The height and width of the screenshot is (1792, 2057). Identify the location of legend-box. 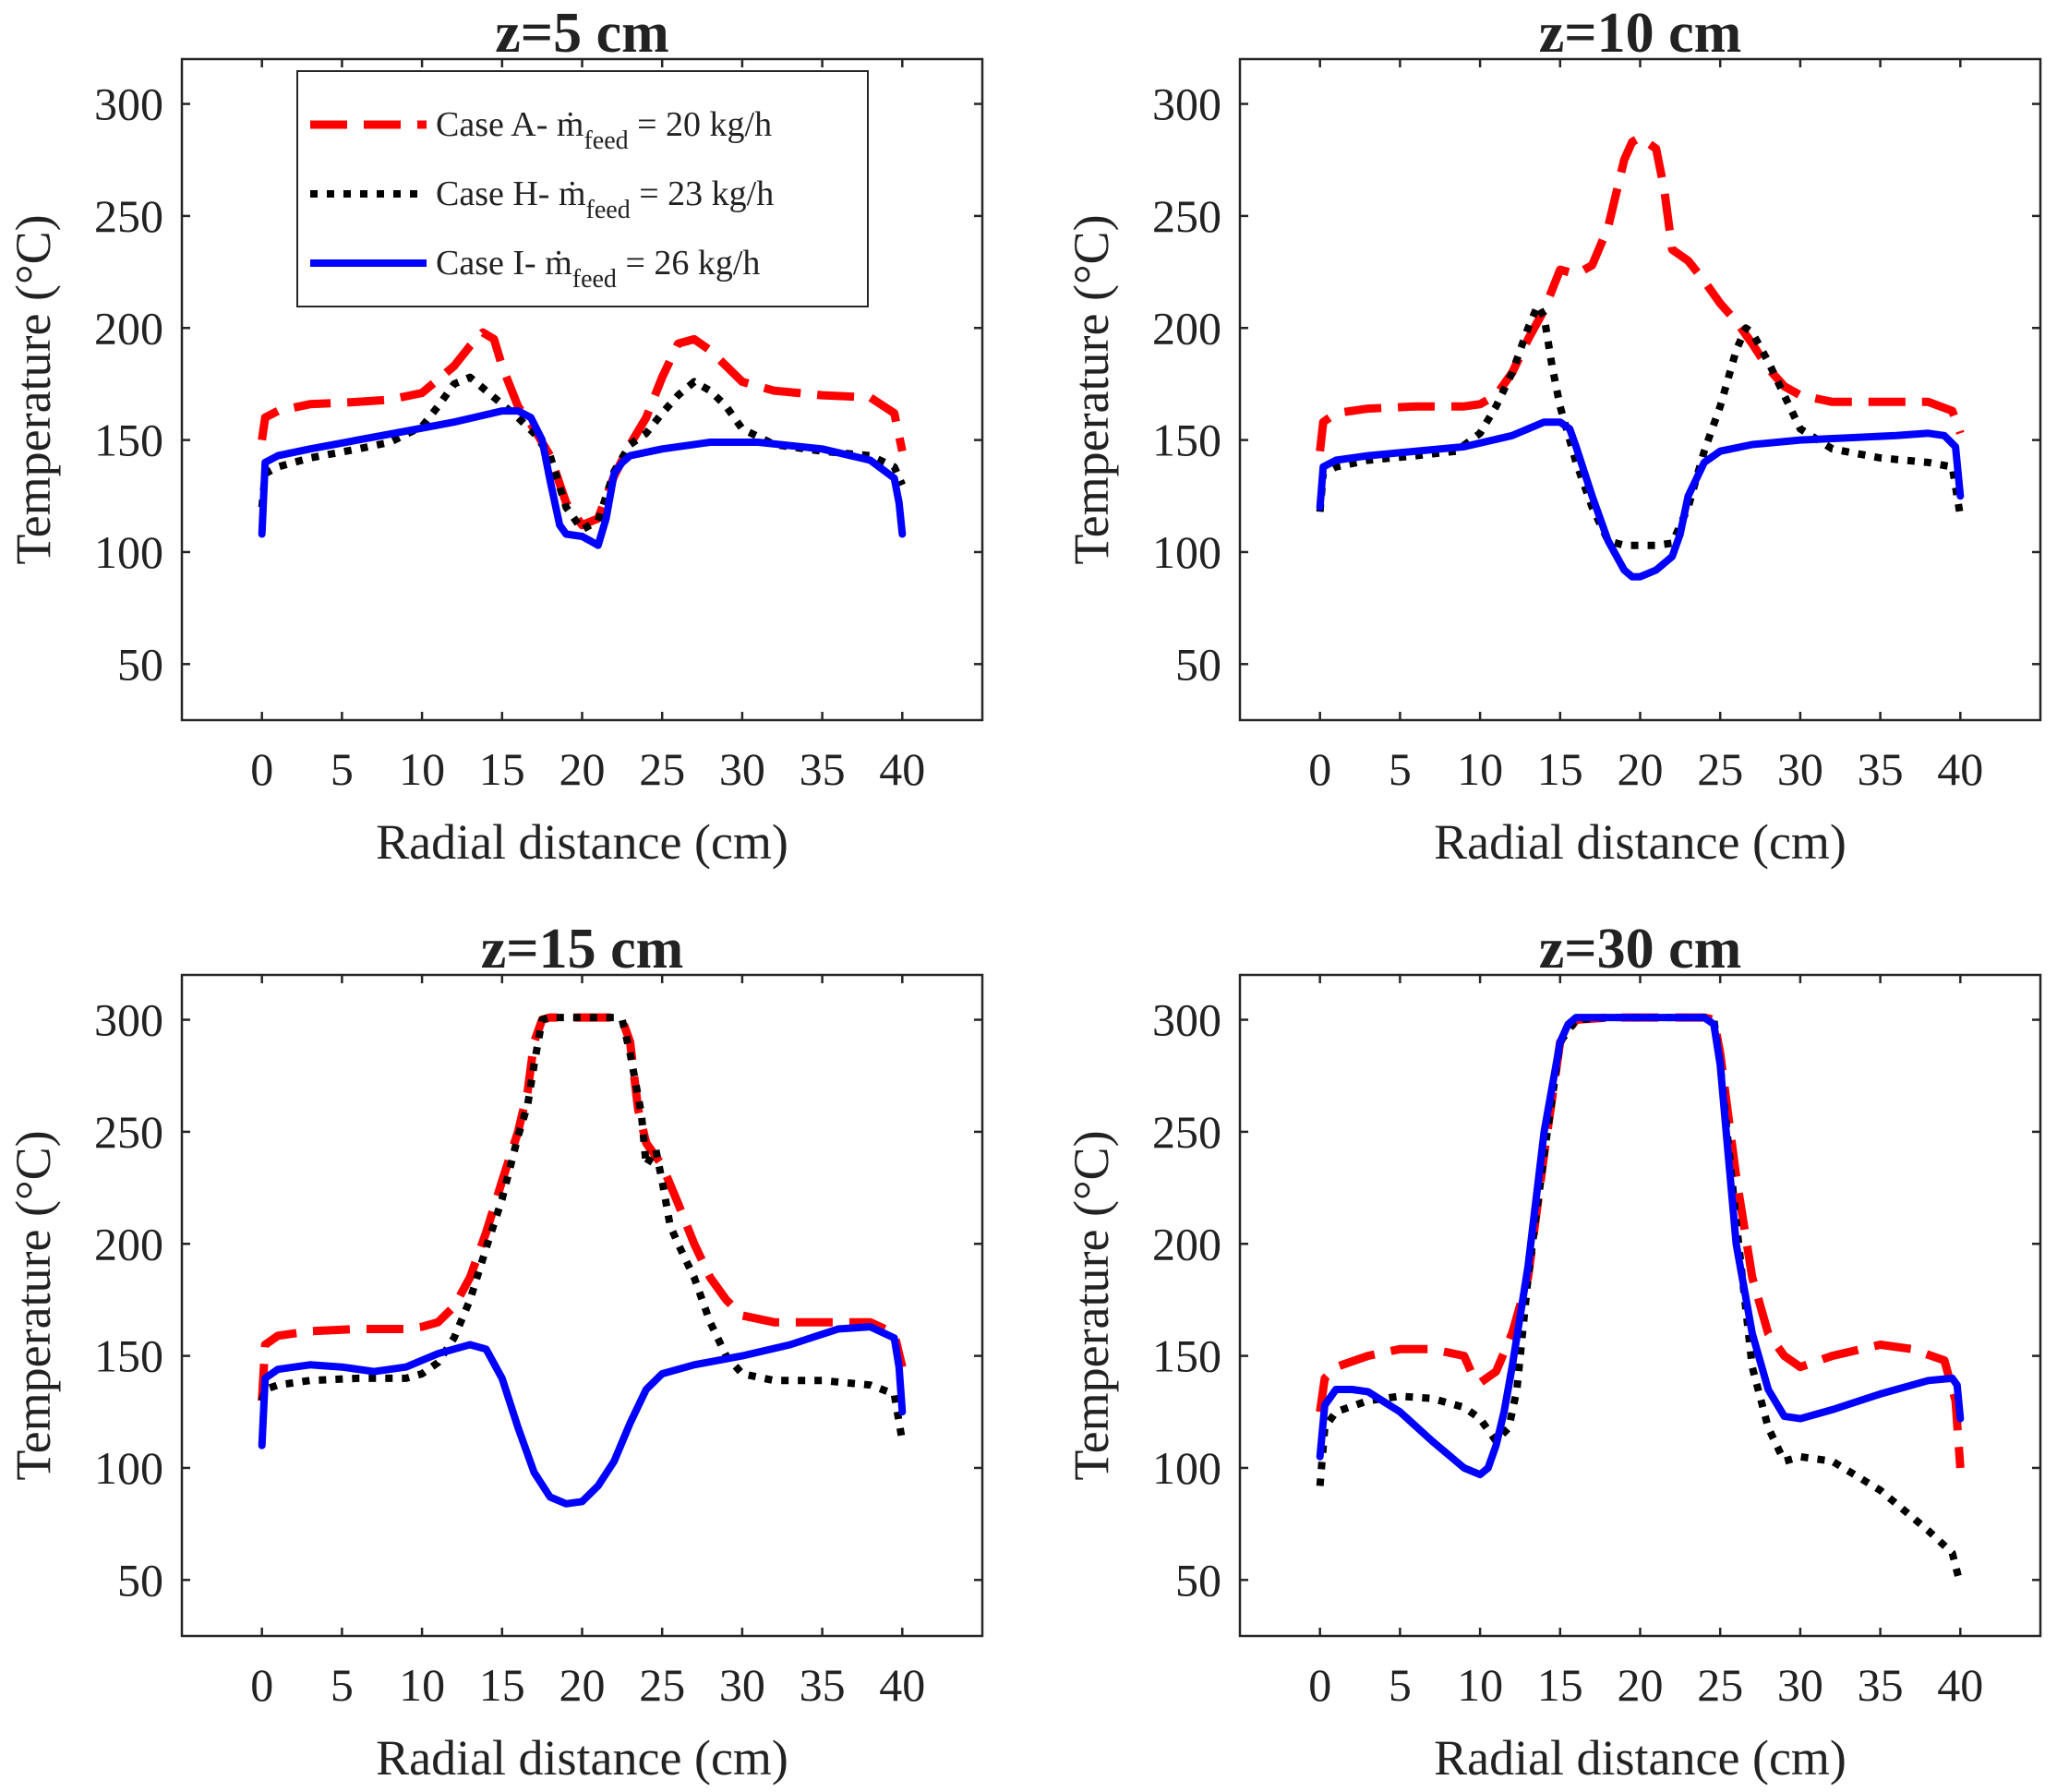
(582, 188).